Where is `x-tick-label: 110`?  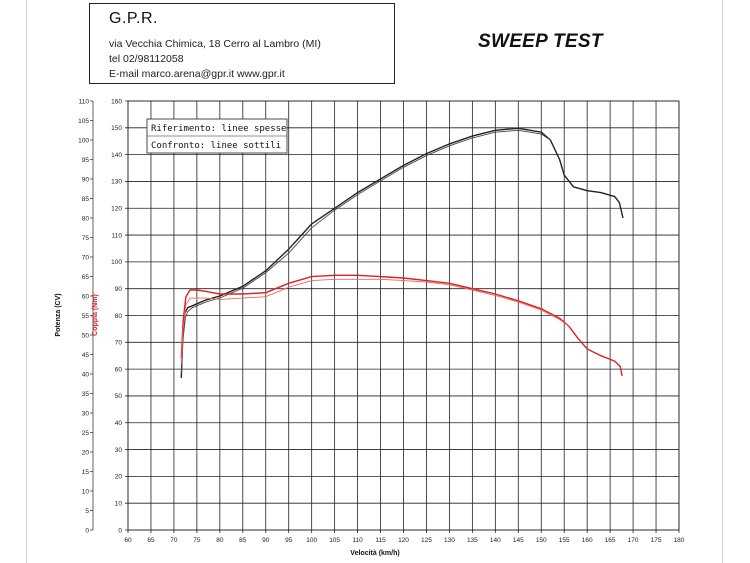
x-tick-label: 110 is located at coordinates (357, 540).